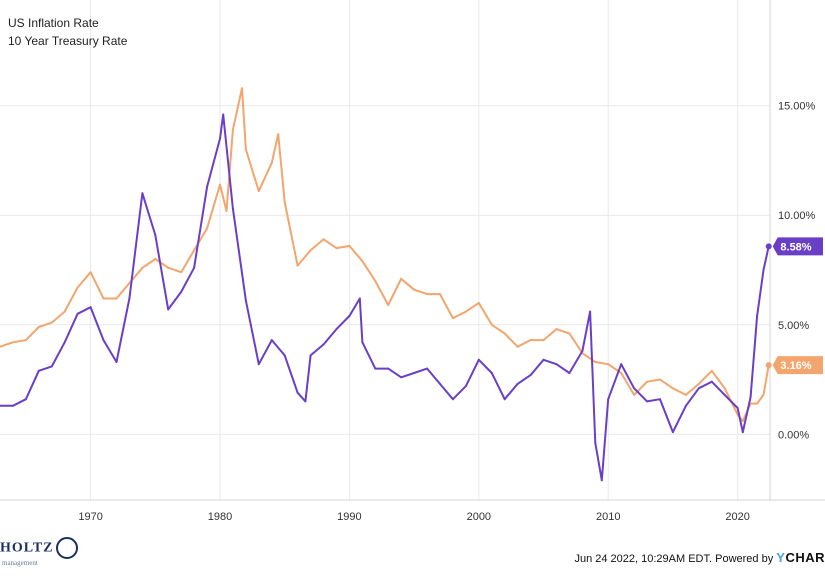 This screenshot has height=580, width=825. I want to click on end-label-layer: 3.16% 8.58%, so click(794, 306).